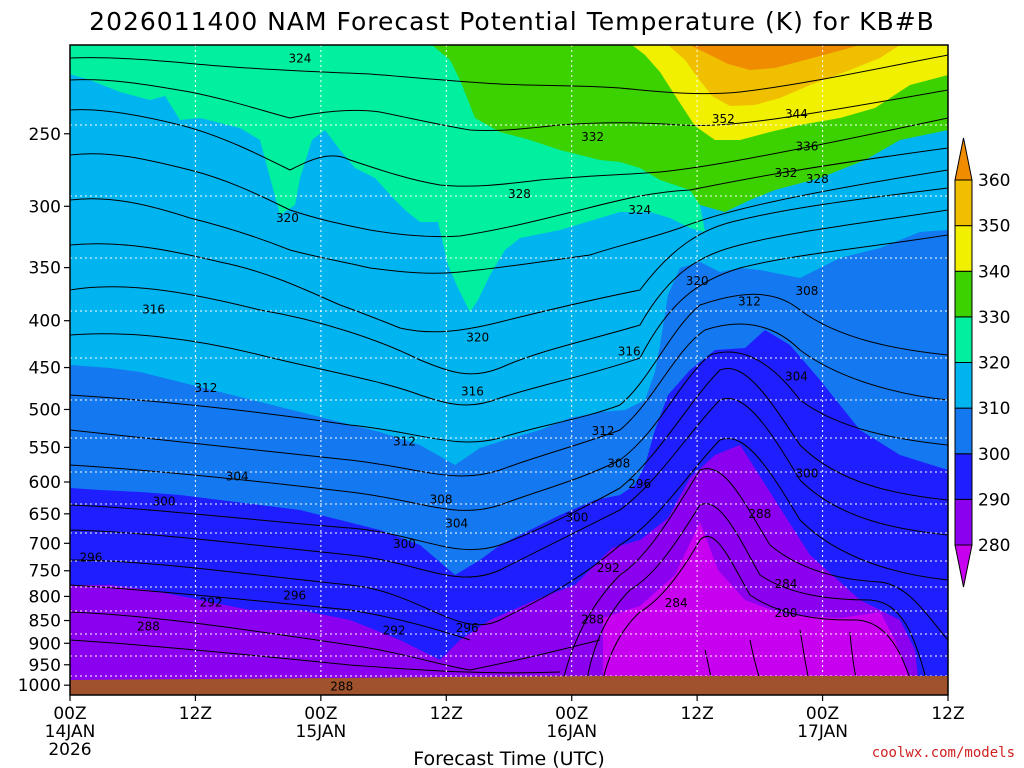 The width and height of the screenshot is (1024, 768). What do you see at coordinates (45, 644) in the screenshot?
I see `y-tick-label: 900` at bounding box center [45, 644].